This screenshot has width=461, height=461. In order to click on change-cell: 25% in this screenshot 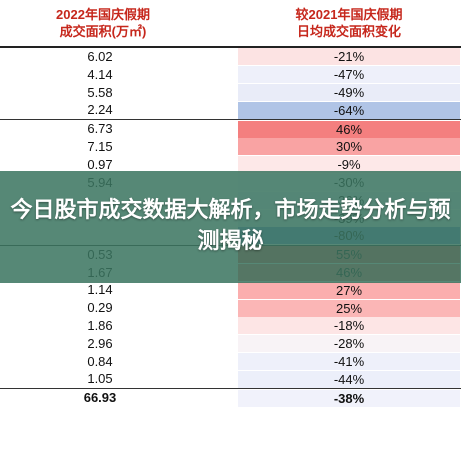, I will do `click(349, 308)`.